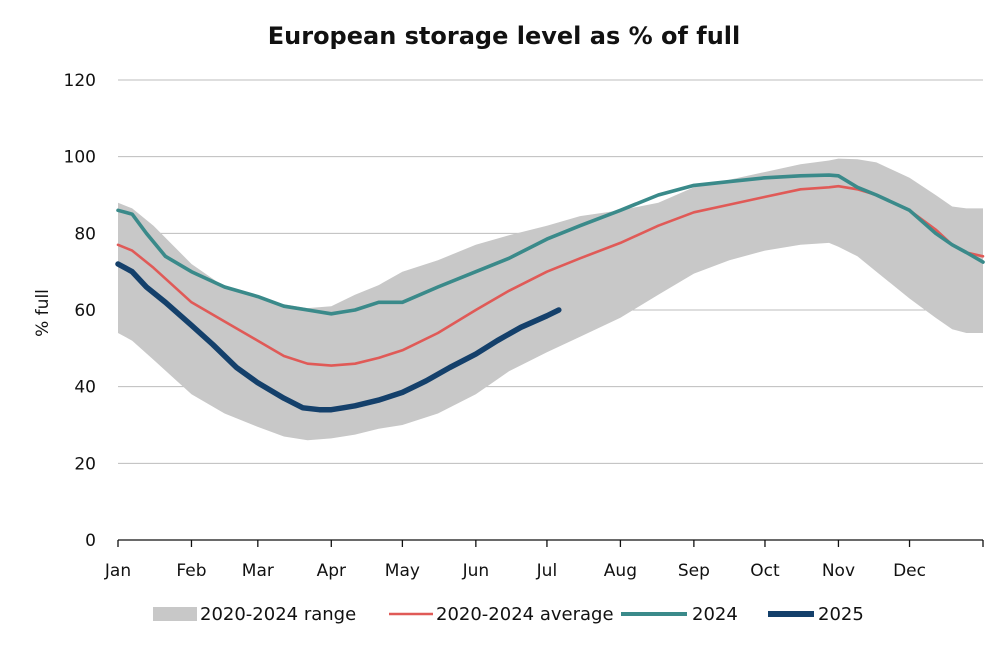 This screenshot has width=1008, height=649. I want to click on x-tick-label: Jan, so click(117, 571).